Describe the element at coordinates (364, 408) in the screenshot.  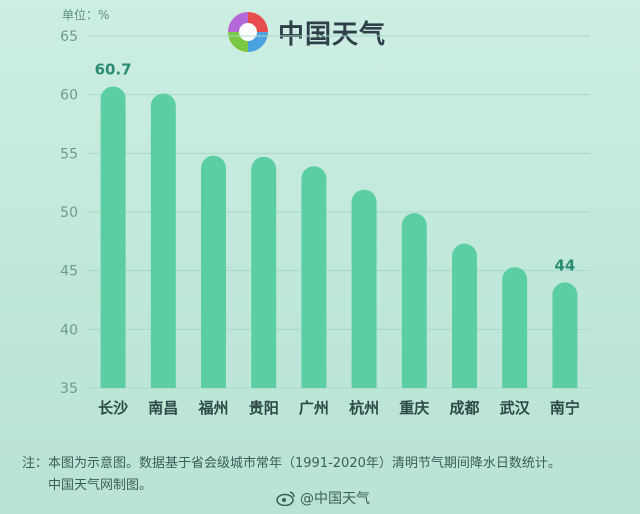
I see `x-category-label: 杭州` at that location.